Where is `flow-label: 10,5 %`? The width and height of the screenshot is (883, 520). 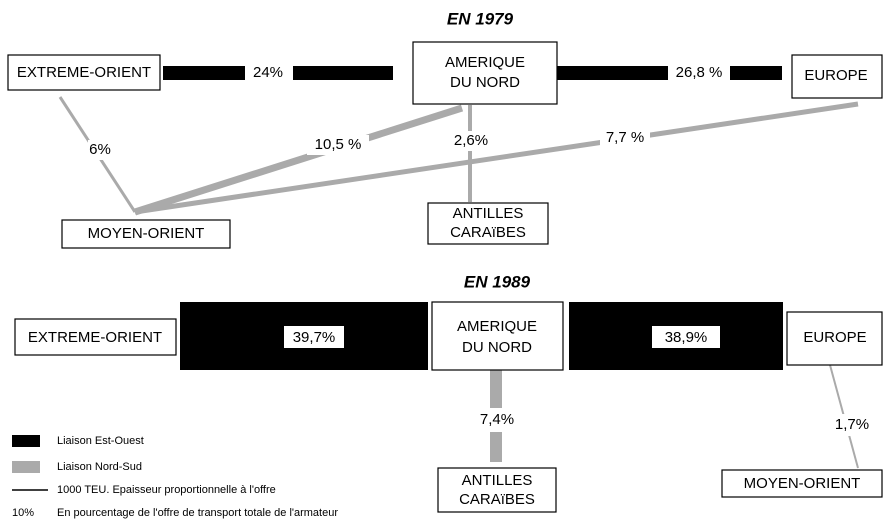 flow-label: 10,5 % is located at coordinates (338, 144).